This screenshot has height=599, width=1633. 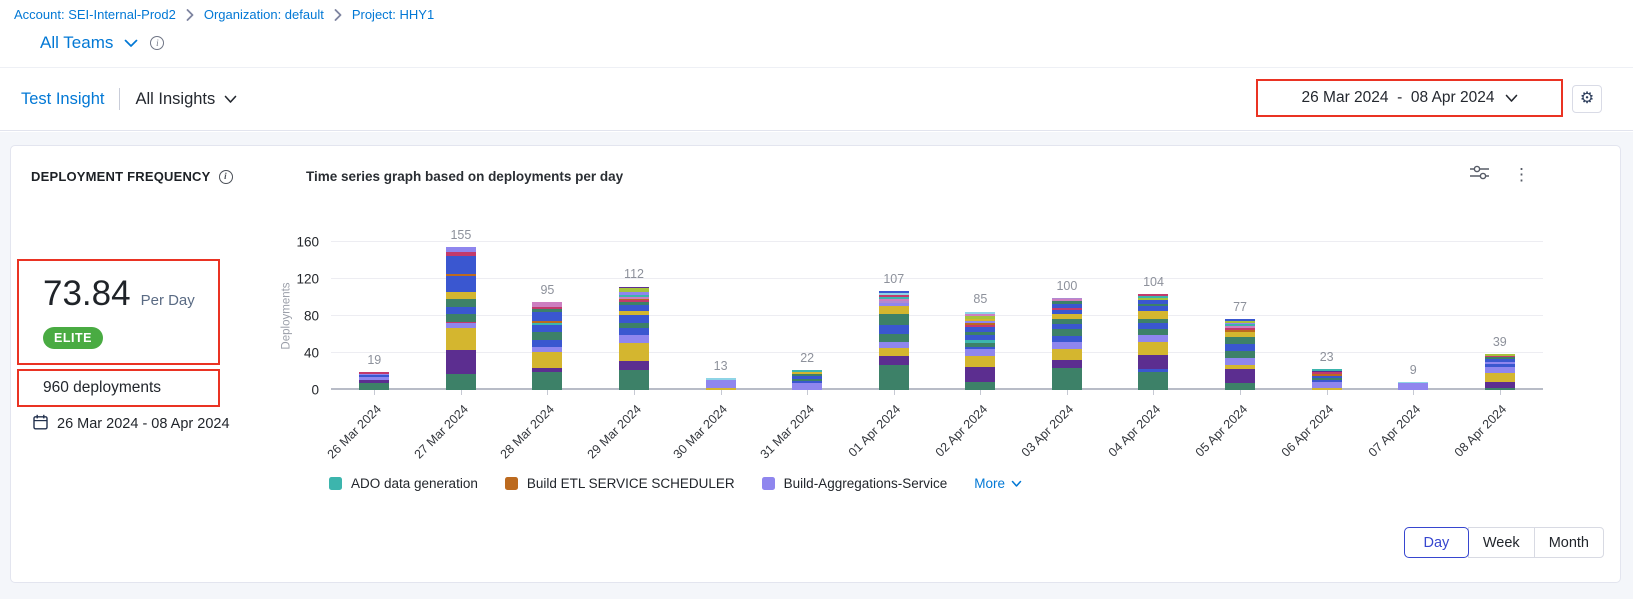 I want to click on granularity-month-button: Month, so click(x=1568, y=542).